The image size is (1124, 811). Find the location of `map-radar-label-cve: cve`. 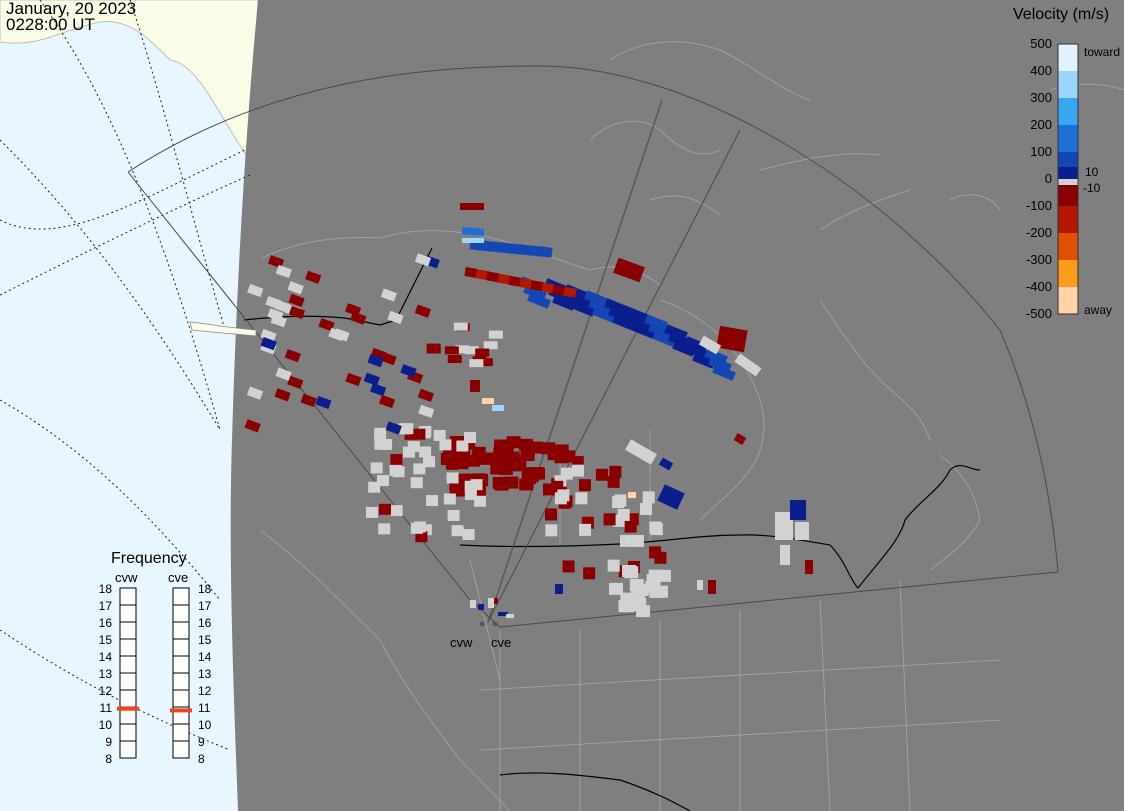

map-radar-label-cve: cve is located at coordinates (501, 642).